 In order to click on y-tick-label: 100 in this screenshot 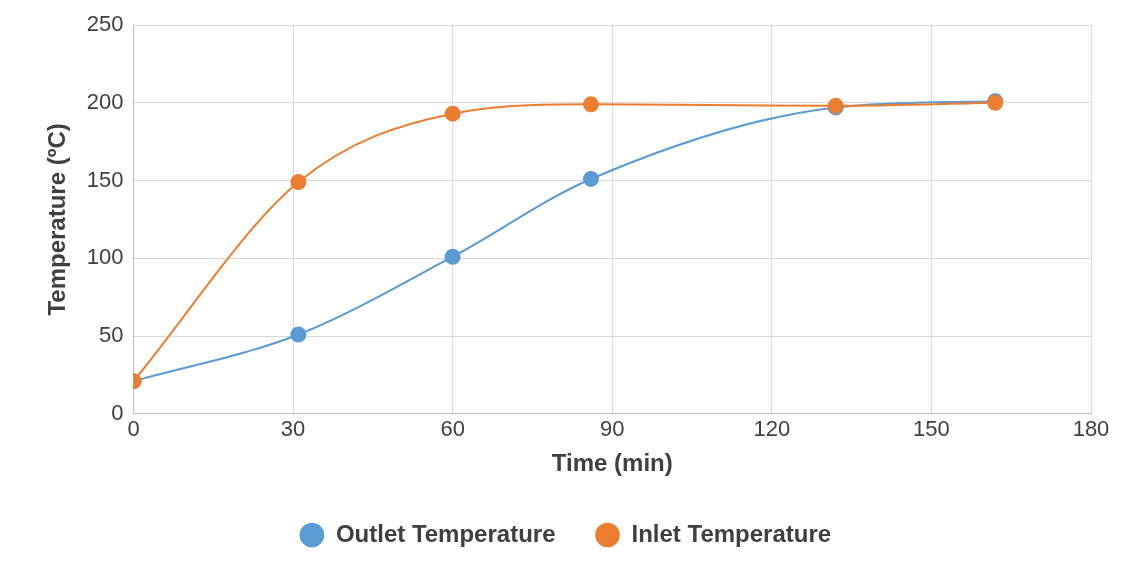, I will do `click(105, 257)`.